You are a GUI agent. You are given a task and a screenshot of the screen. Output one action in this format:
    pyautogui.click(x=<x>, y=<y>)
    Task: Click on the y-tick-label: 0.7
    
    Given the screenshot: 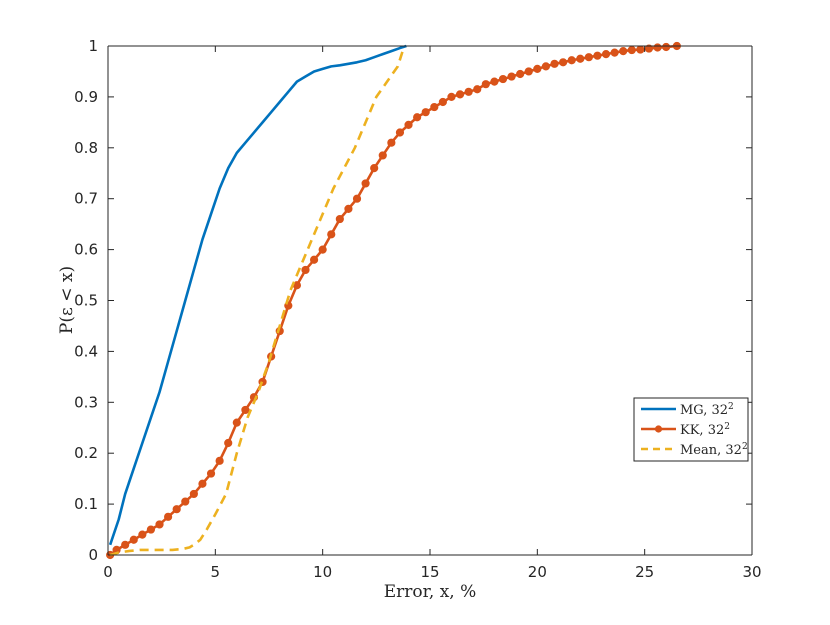 What is the action you would take?
    pyautogui.click(x=86, y=199)
    